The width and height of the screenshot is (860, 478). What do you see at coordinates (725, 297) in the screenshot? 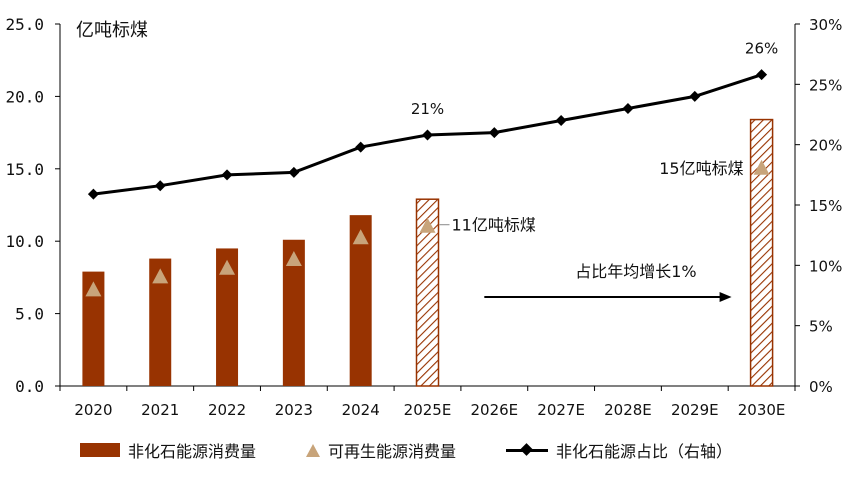
I see `growth-arrow-head` at bounding box center [725, 297].